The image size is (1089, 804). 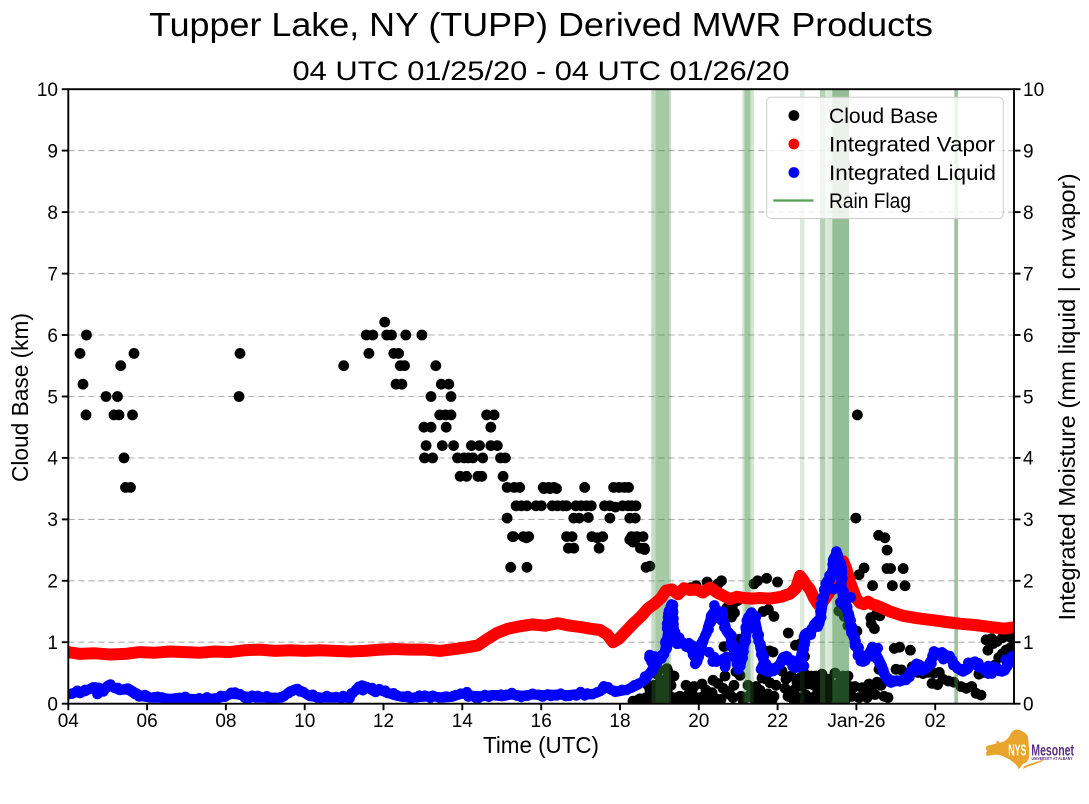 I want to click on svg-text: 02, so click(x=935, y=721).